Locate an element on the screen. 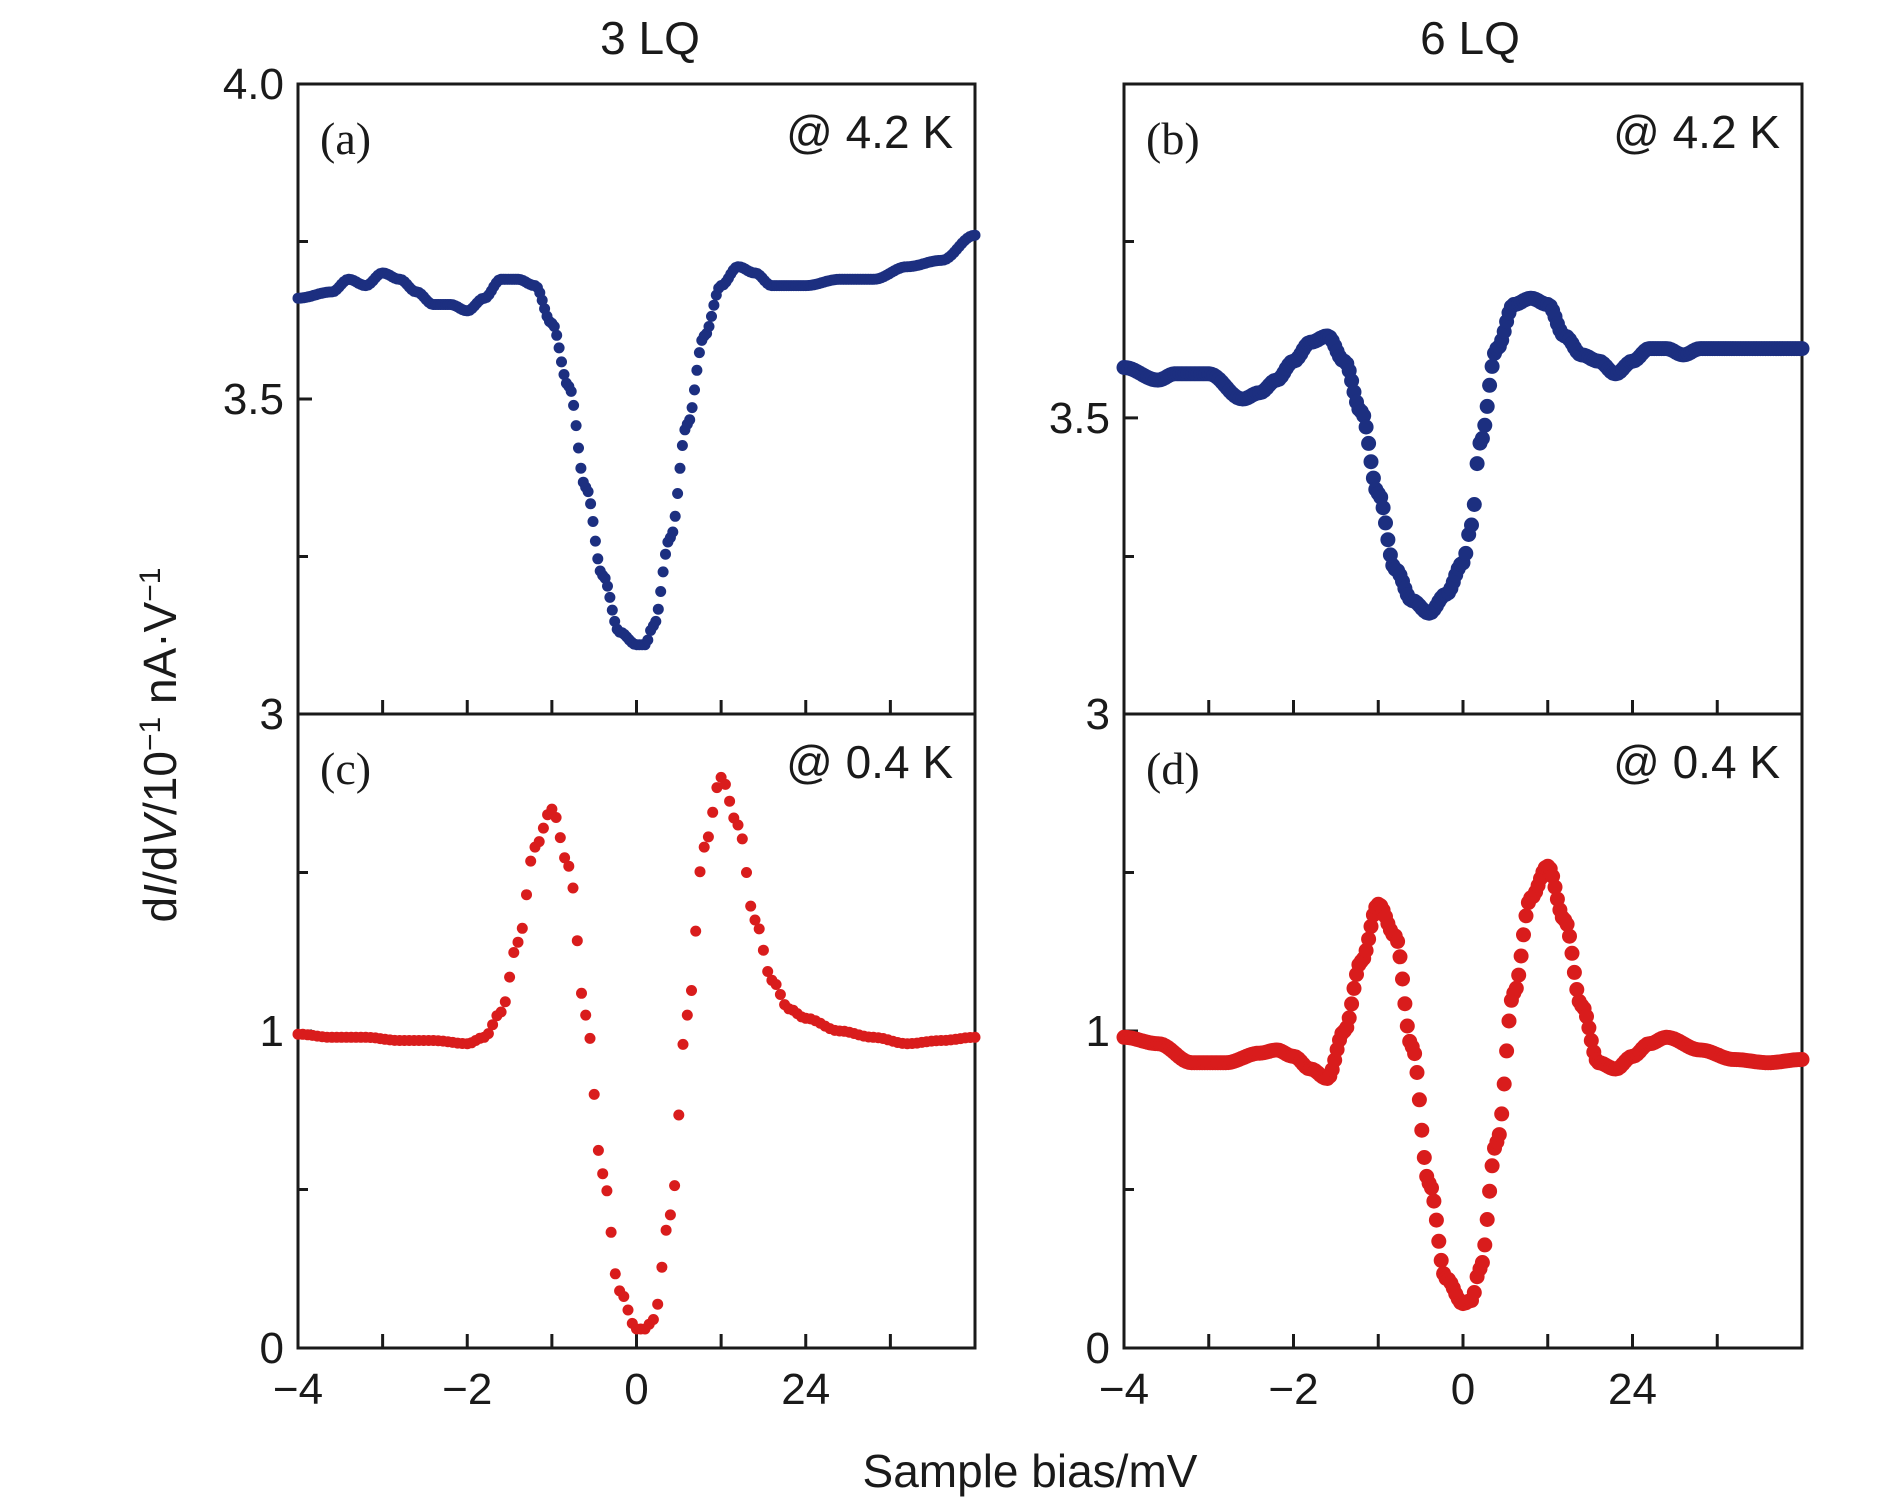  column-title-3lq: 3 LQ is located at coordinates (650, 38).